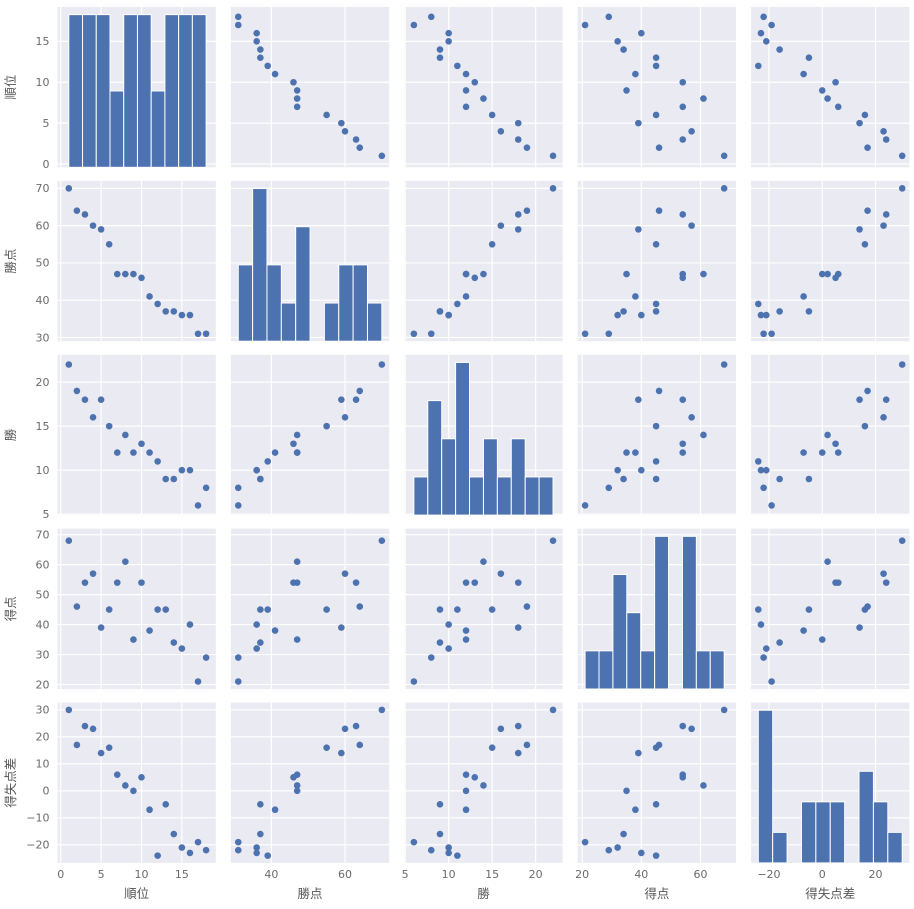 The width and height of the screenshot is (914, 909). What do you see at coordinates (109, 437) in the screenshot?
I see `subplot-3-1: 5 10 15 20 勝` at bounding box center [109, 437].